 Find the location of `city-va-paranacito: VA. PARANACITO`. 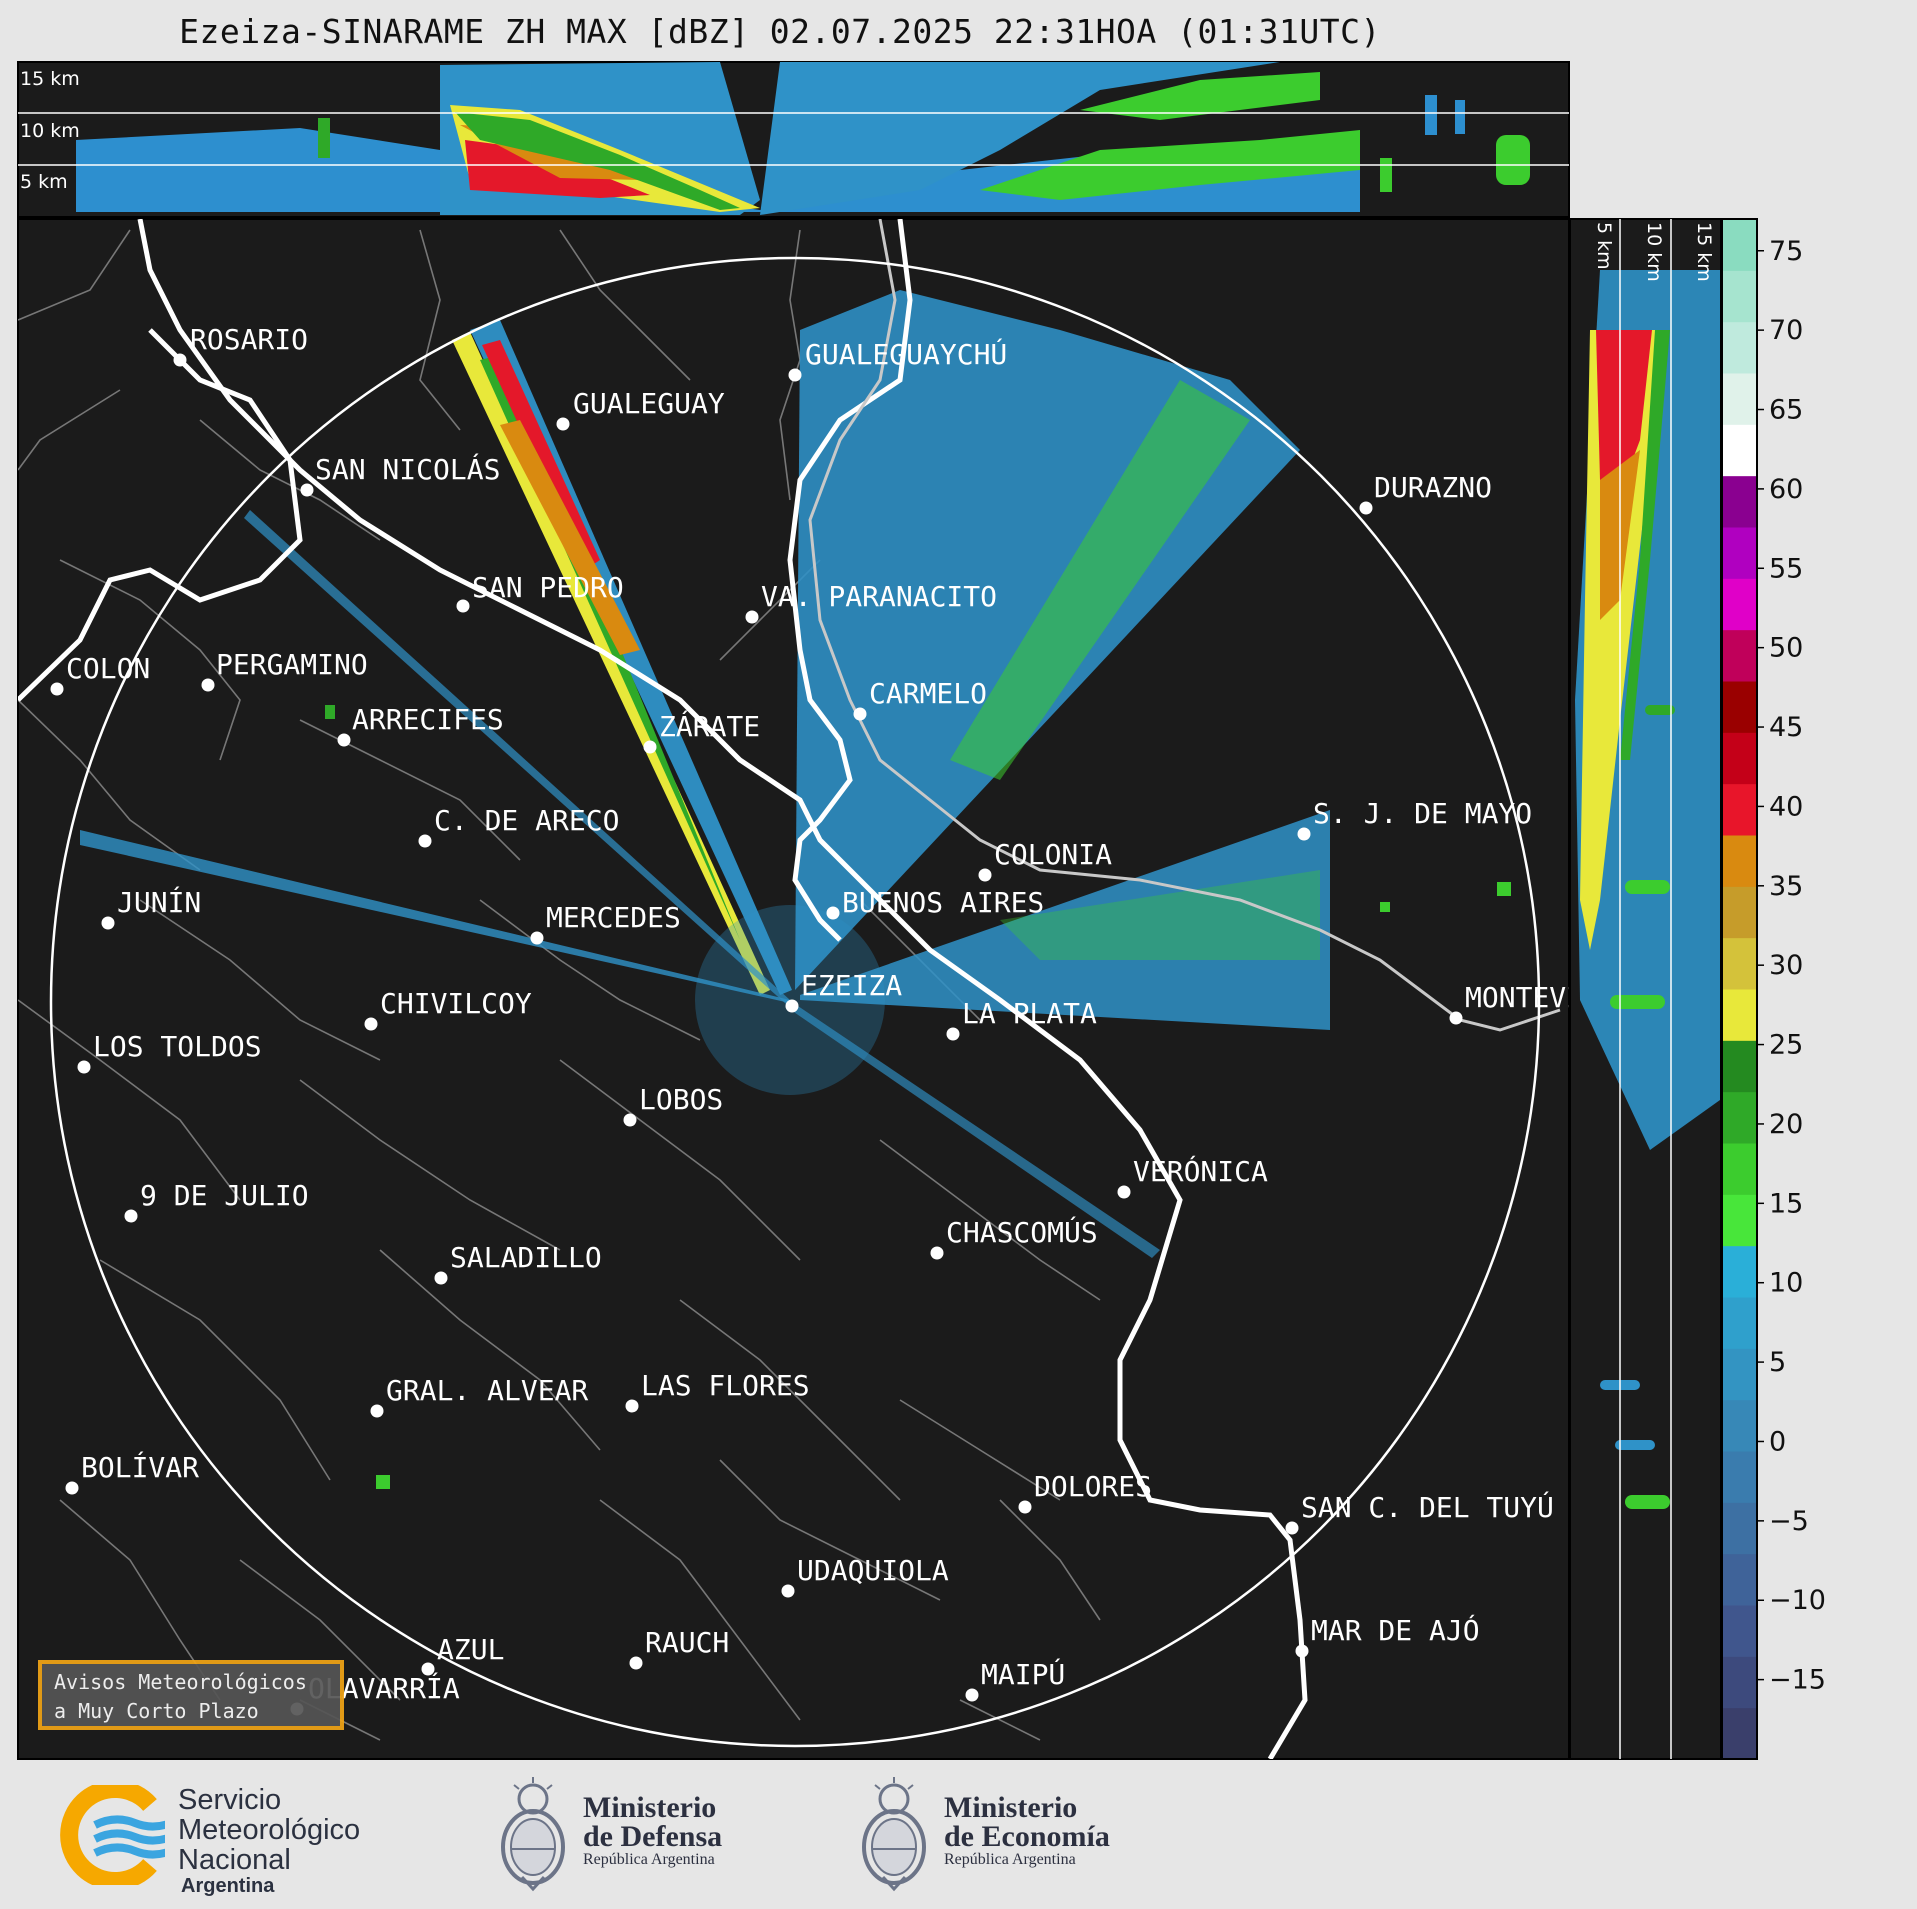

city-va-paranacito: VA. PARANACITO is located at coordinates (871, 602).